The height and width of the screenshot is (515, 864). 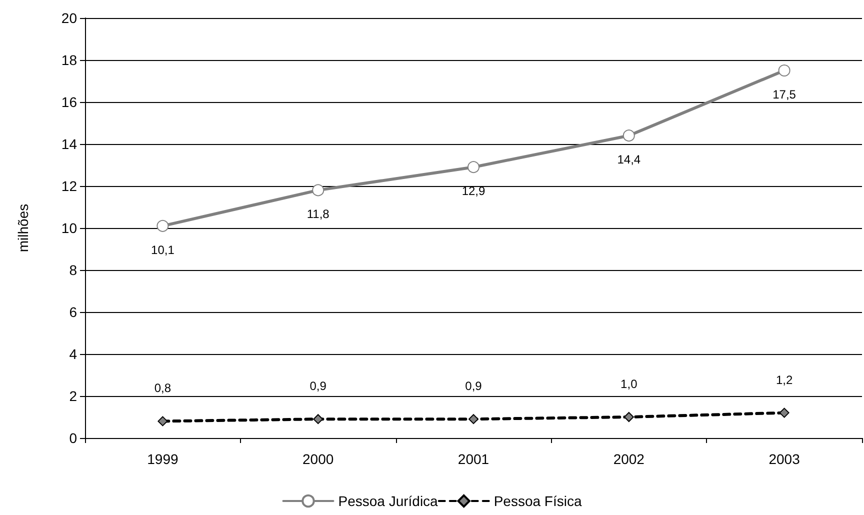 I want to click on data-label: 14,4, so click(x=629, y=159).